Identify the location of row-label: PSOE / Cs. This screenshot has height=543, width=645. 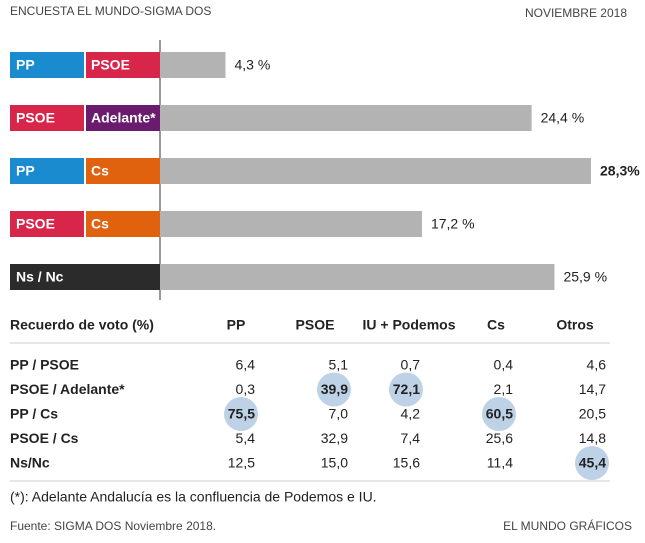
(44, 438).